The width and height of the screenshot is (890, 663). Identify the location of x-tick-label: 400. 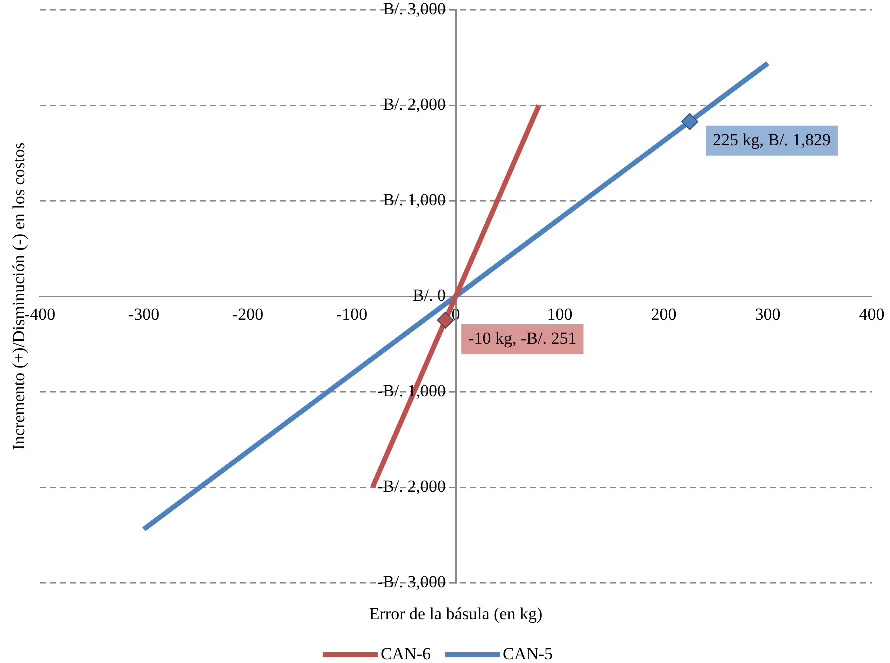
(872, 314).